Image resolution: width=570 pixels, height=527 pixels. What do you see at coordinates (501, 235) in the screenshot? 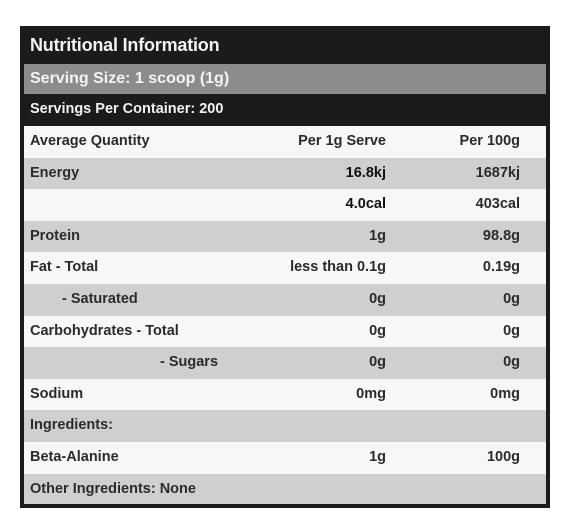
I see `row-per-100g: 98.8g` at bounding box center [501, 235].